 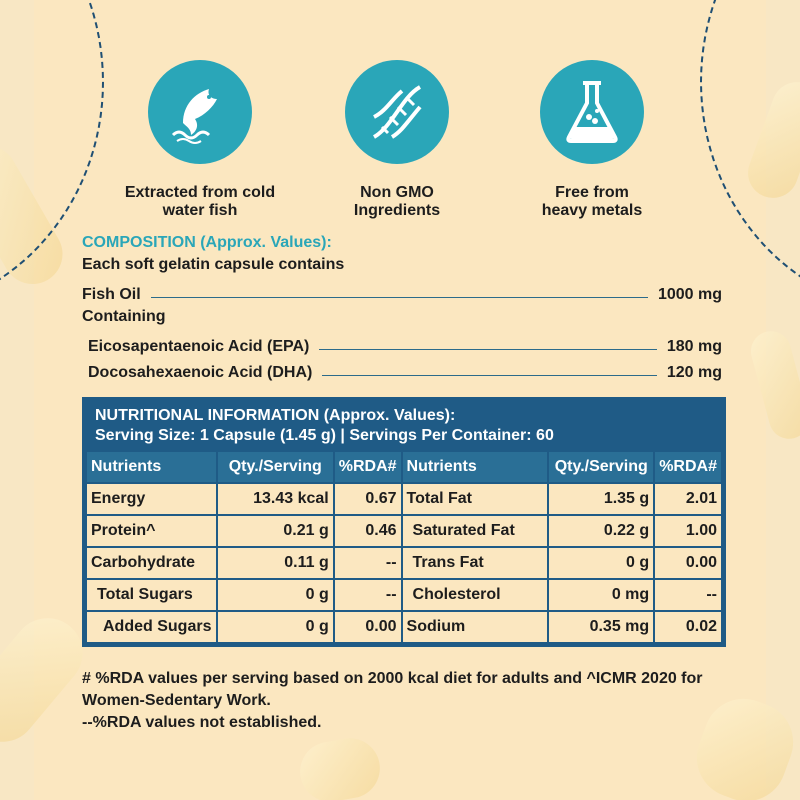 I want to click on footnote-not-established: --%RDA values not established., so click(x=202, y=722).